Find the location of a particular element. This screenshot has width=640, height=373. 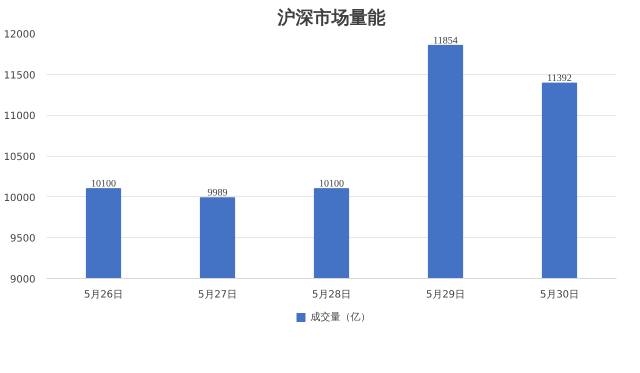

legend-label: 成交量（亿） is located at coordinates (340, 317).